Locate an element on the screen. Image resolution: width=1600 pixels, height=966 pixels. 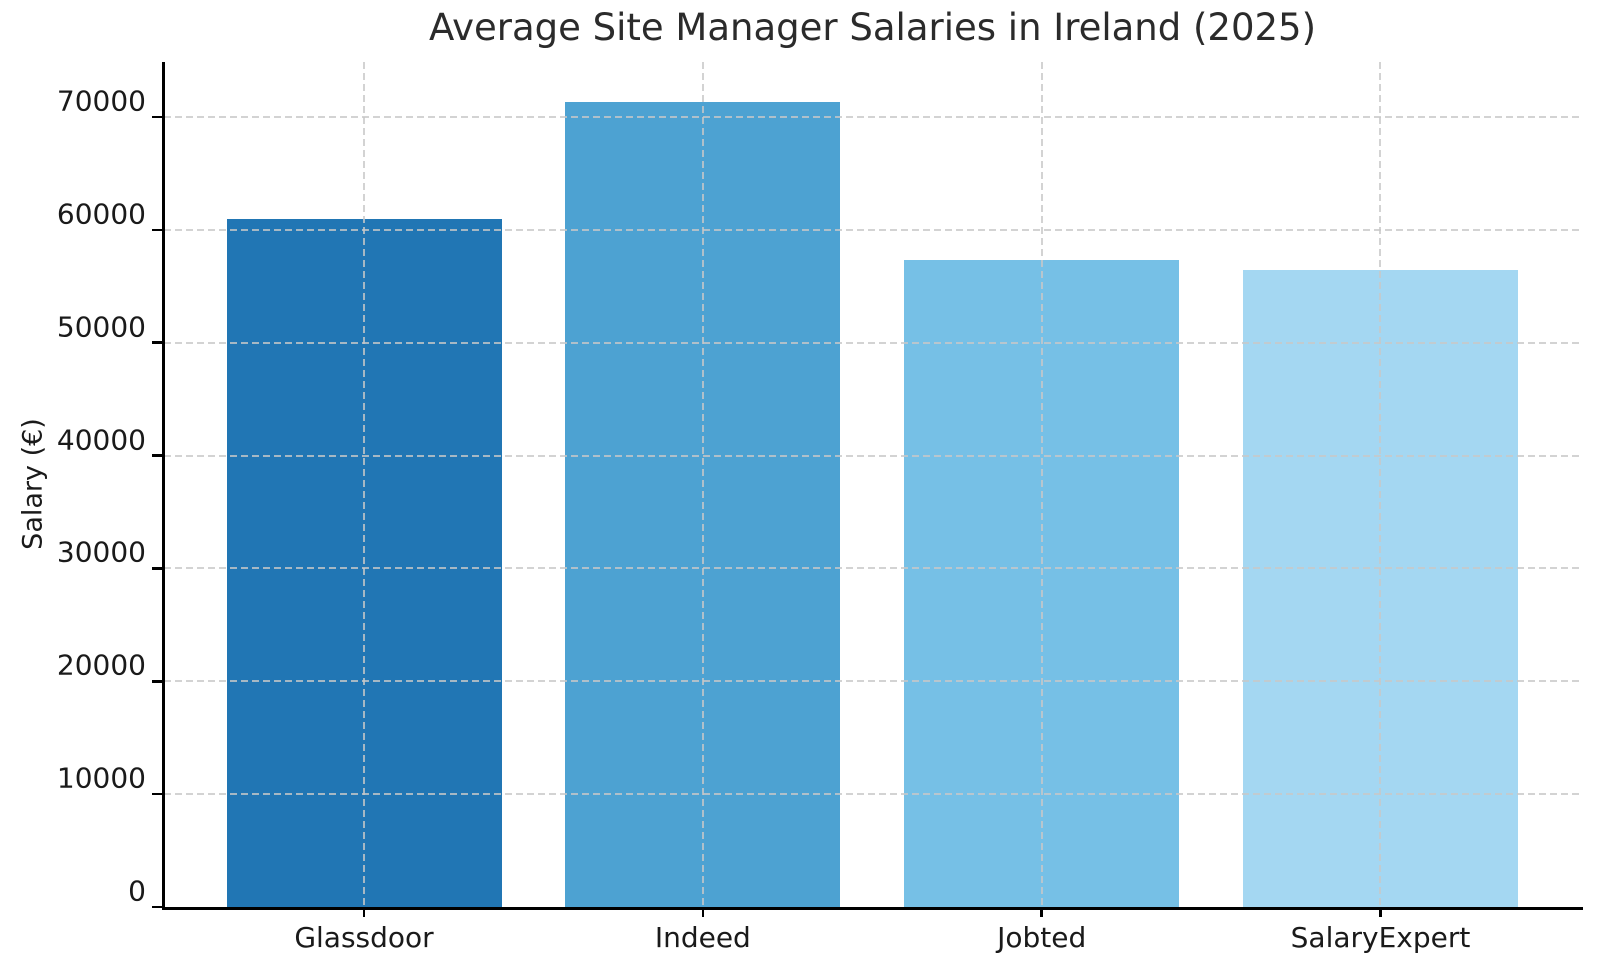
y-tick-label: 50000 is located at coordinates (101, 327).